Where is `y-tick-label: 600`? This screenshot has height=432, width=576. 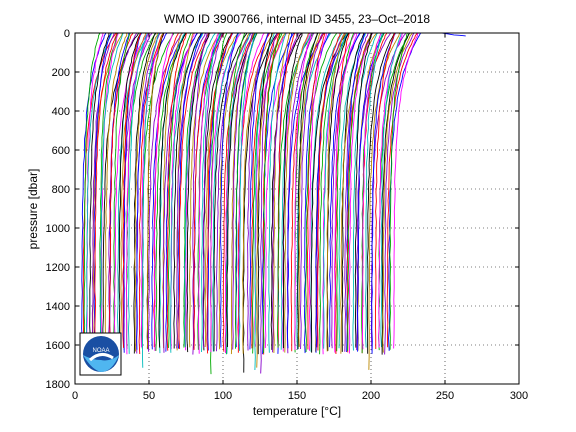
y-tick-label: 600 is located at coordinates (61, 151).